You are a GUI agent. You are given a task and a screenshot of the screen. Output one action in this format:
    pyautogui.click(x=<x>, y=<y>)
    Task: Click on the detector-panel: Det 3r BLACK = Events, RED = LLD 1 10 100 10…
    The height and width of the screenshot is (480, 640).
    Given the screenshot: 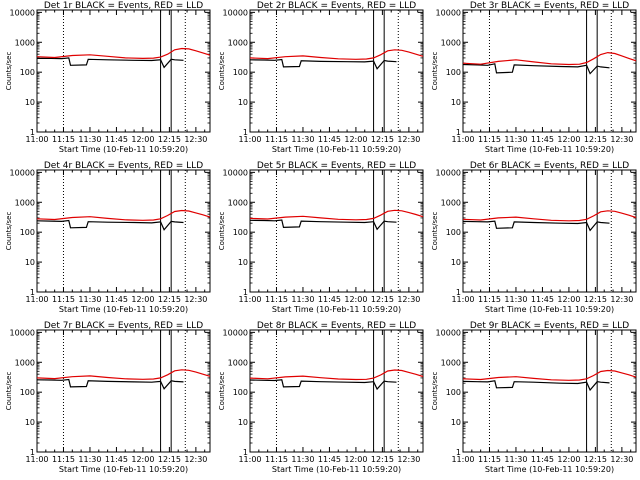 What is the action you would take?
    pyautogui.click(x=534, y=77)
    